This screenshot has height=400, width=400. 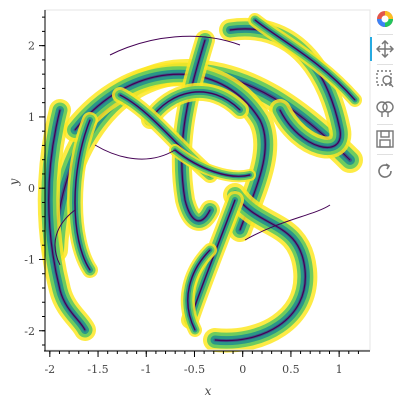 What do you see at coordinates (97, 369) in the screenshot?
I see `x-tick-label: -1.5` at bounding box center [97, 369].